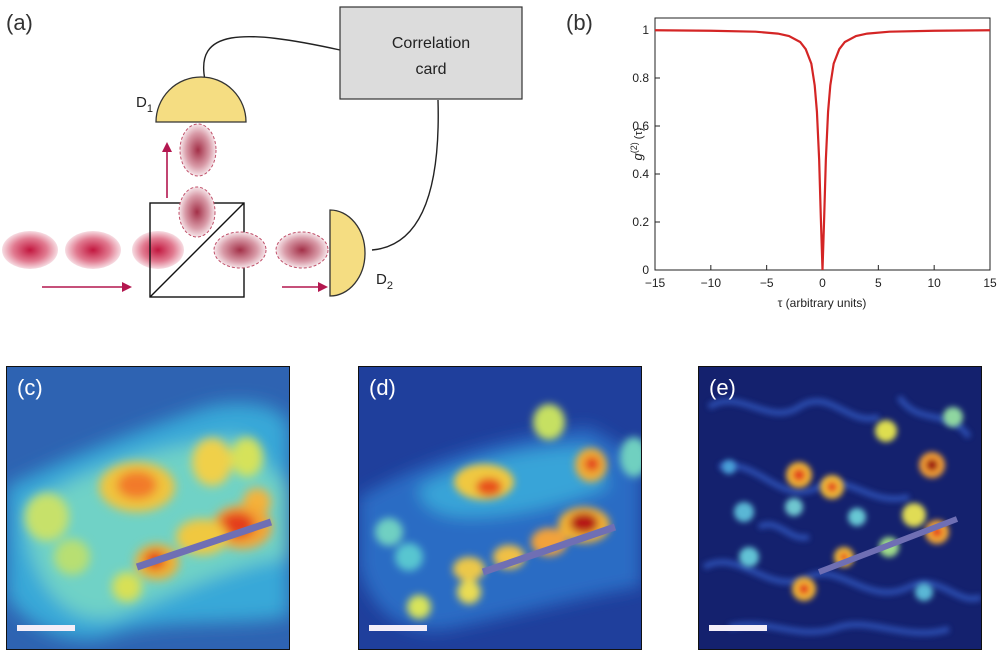 This screenshot has height=650, width=1000. I want to click on correlation-card-box, so click(431, 53).